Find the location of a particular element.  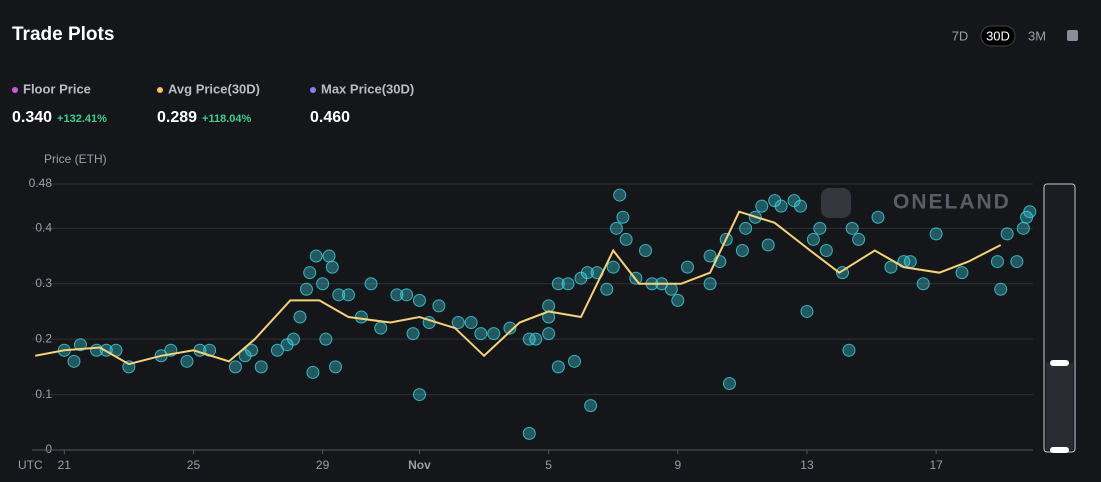

range-selected is located at coordinates (998, 36).